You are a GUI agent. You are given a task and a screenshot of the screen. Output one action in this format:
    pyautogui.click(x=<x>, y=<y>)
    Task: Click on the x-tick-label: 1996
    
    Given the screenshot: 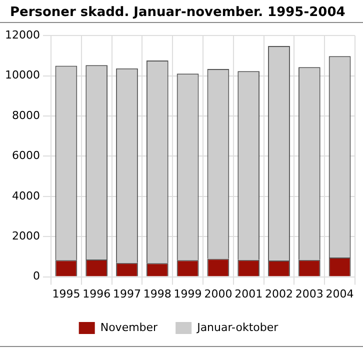 What is the action you would take?
    pyautogui.click(x=96, y=293)
    